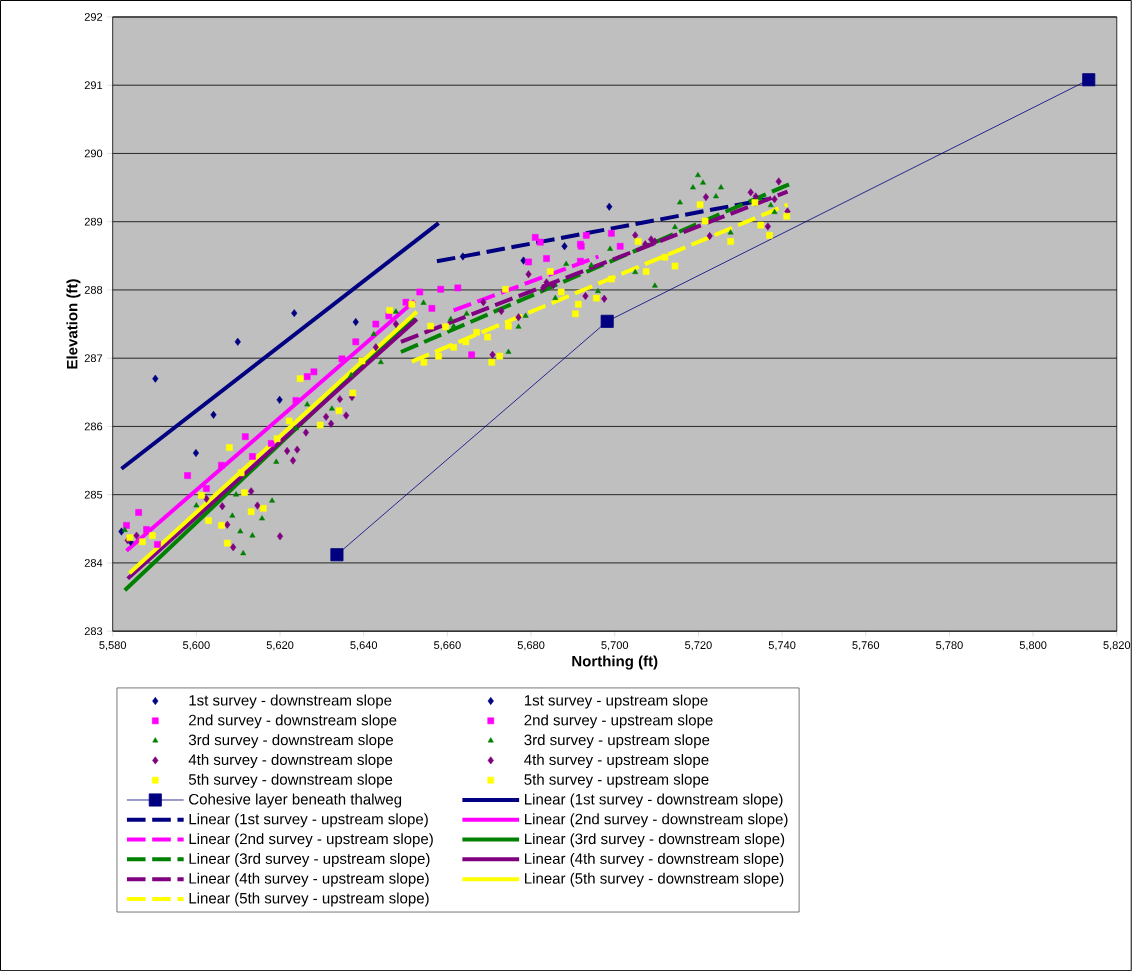  Describe the element at coordinates (654, 879) in the screenshot. I see `legend-label: Linear (5th survey - downstream slope)` at that location.